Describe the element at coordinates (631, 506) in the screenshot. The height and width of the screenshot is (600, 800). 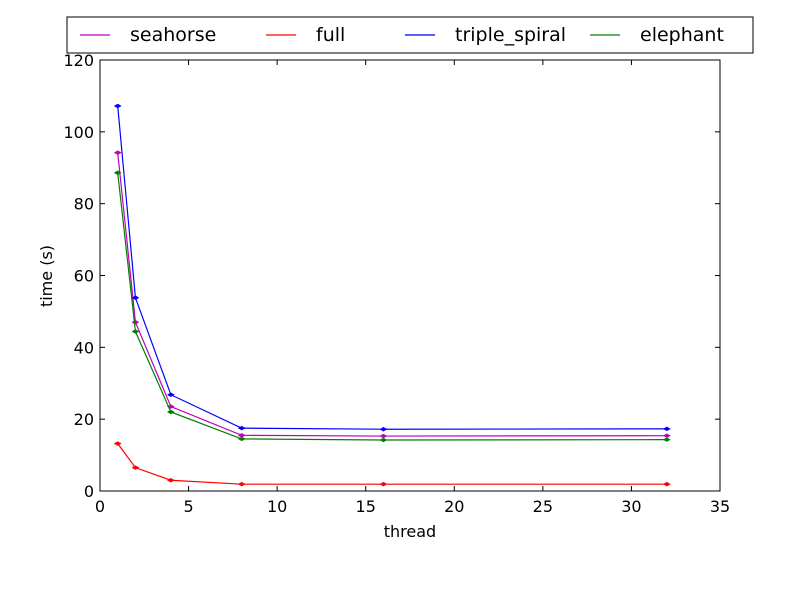
I see `x-tick-label: 30` at that location.